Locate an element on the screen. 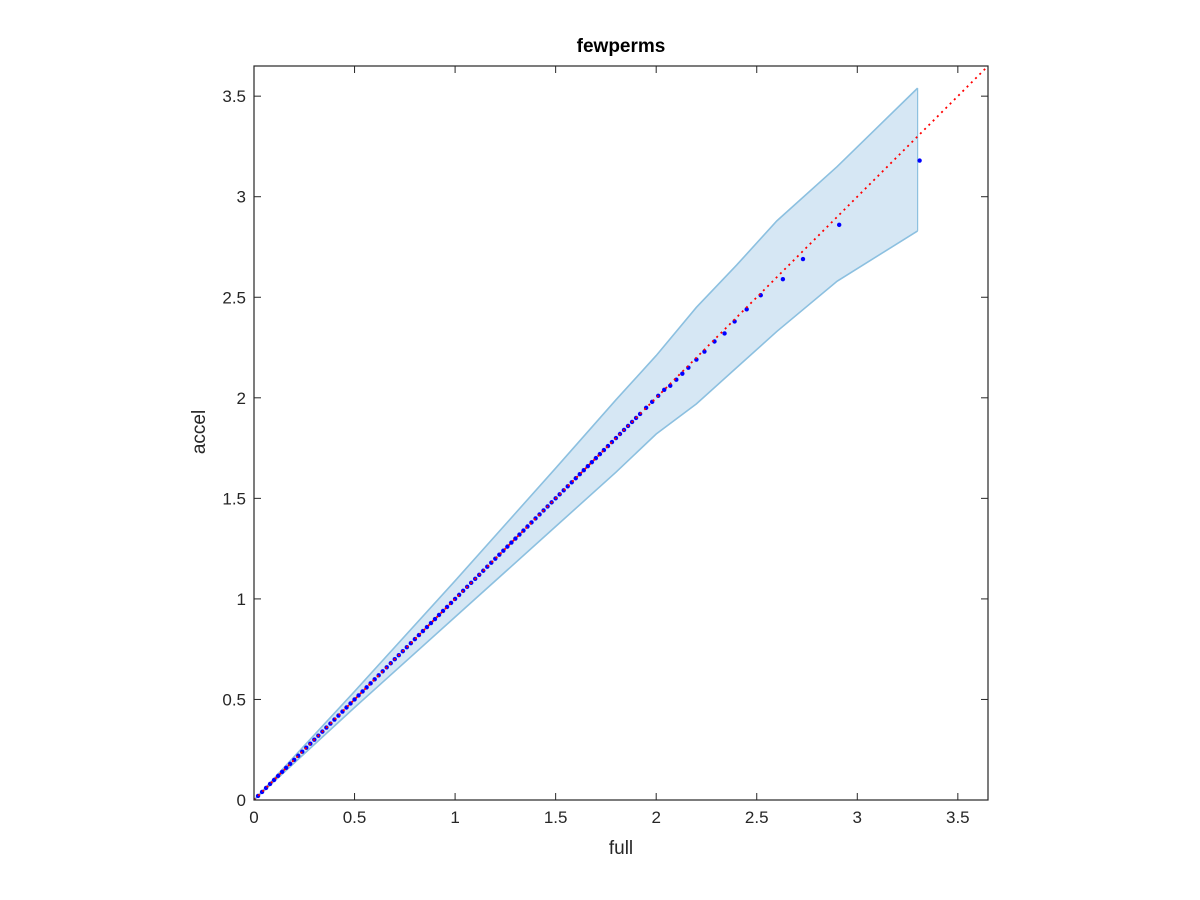 This screenshot has width=1200, height=900. x-tick-label: 3 is located at coordinates (857, 817).